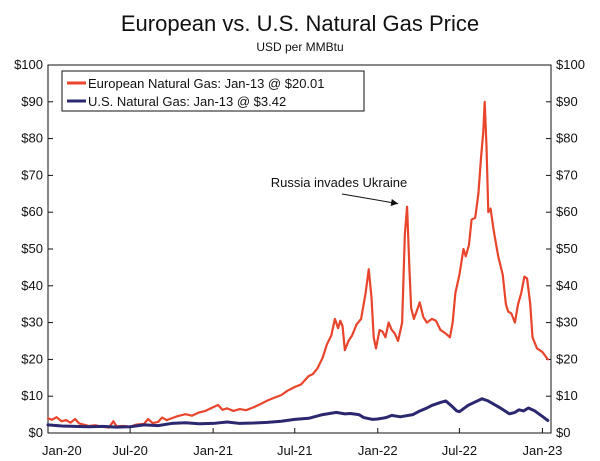 The width and height of the screenshot is (600, 461). I want to click on y-tick-label-right: $100, so click(570, 64).